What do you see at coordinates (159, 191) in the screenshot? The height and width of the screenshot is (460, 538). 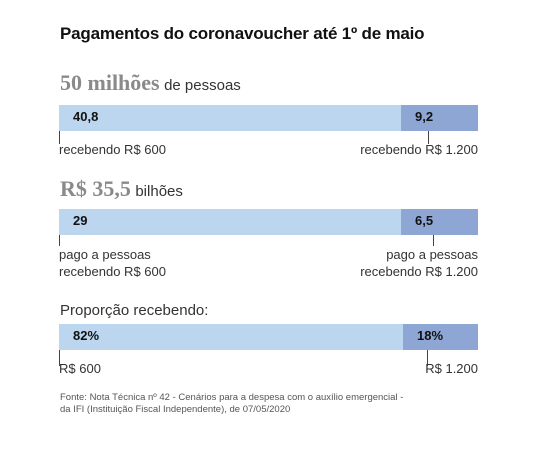 I see `headline-amount-unit: bilhões` at bounding box center [159, 191].